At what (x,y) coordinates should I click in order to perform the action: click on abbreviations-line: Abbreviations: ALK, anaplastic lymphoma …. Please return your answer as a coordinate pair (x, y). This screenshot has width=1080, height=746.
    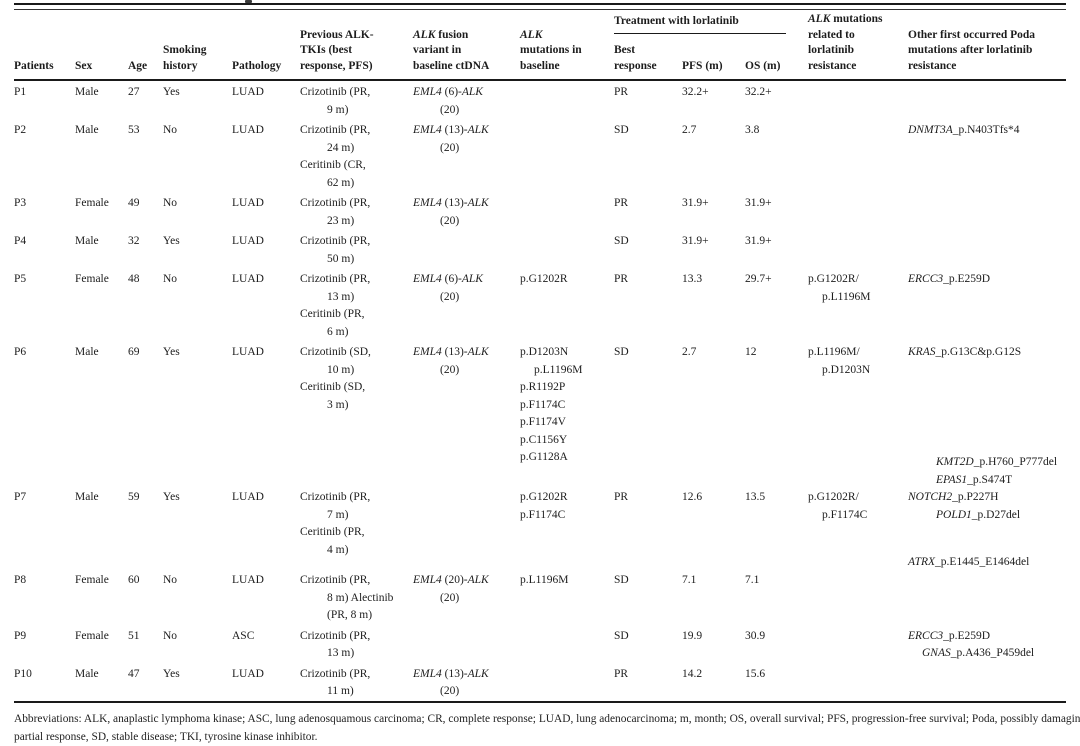
    Looking at the image, I should click on (547, 718).